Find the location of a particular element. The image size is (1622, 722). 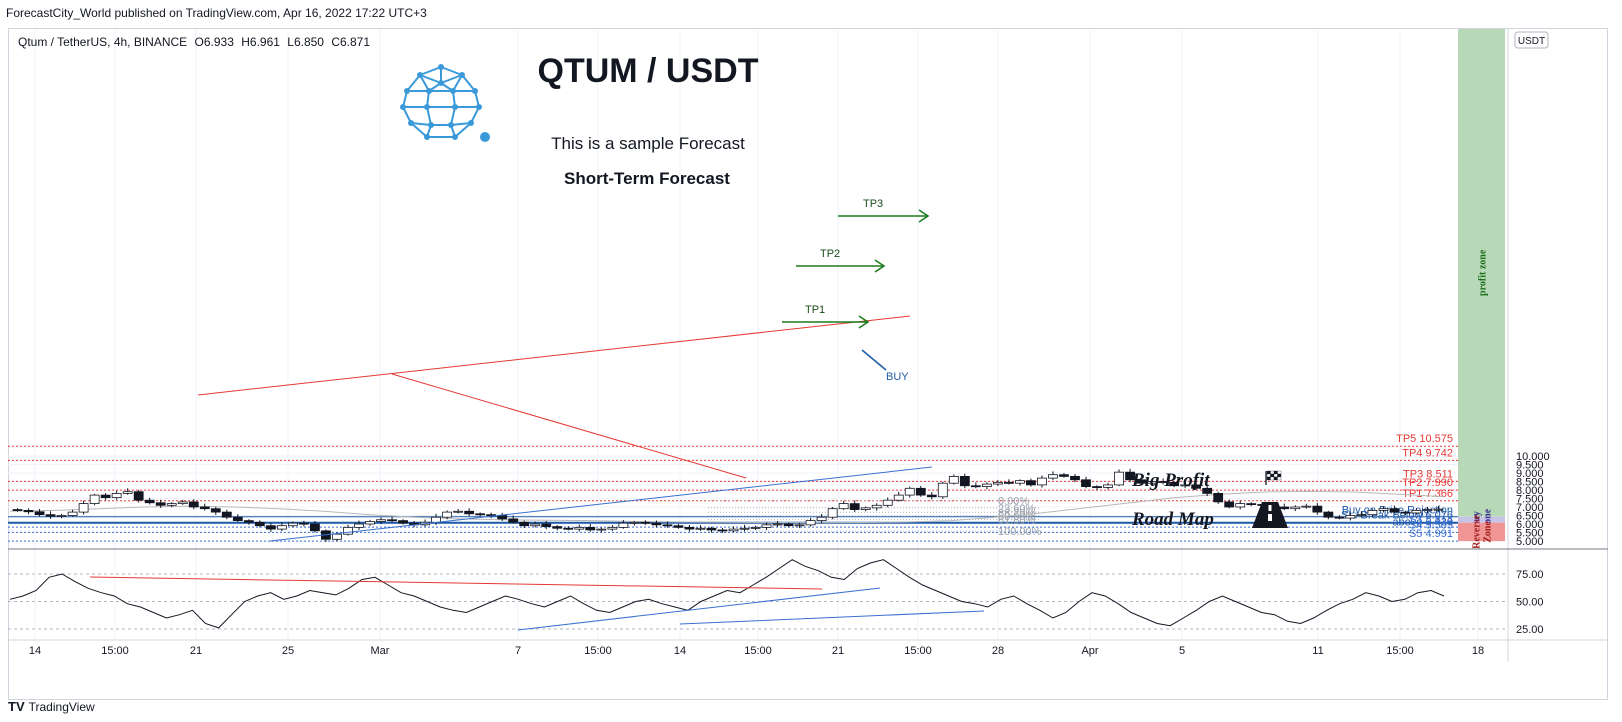

close-value: C6.871 is located at coordinates (351, 42).